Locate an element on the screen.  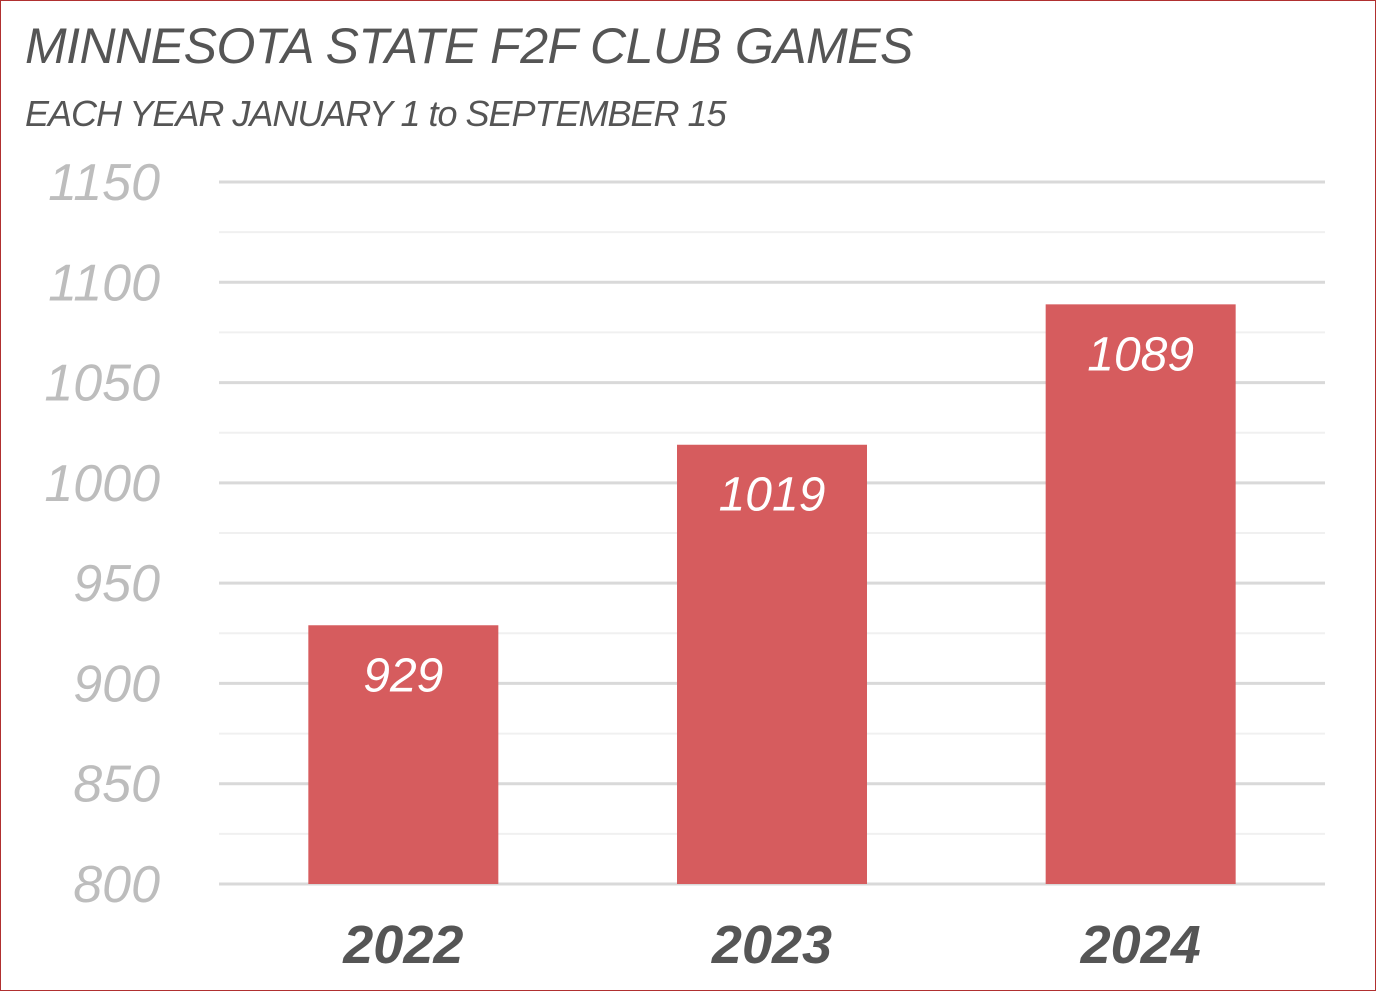
chart-title: MINNESOTA STATE F2F CLUB GAMES is located at coordinates (469, 46).